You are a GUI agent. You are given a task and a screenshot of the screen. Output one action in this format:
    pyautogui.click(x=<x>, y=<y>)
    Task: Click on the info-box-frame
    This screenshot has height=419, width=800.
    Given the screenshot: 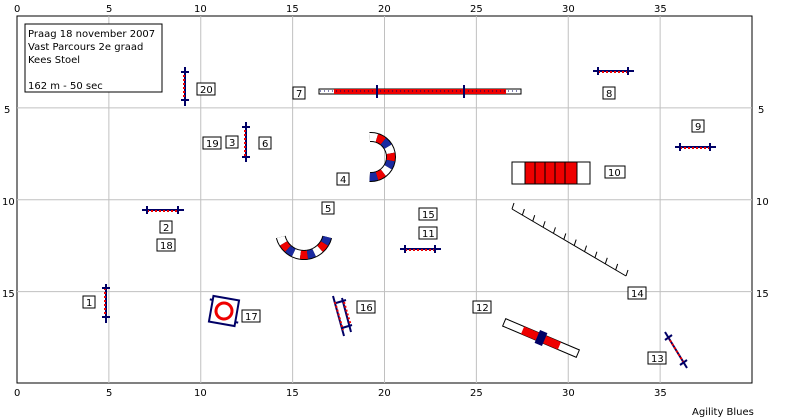 What is the action you would take?
    pyautogui.click(x=93, y=58)
    